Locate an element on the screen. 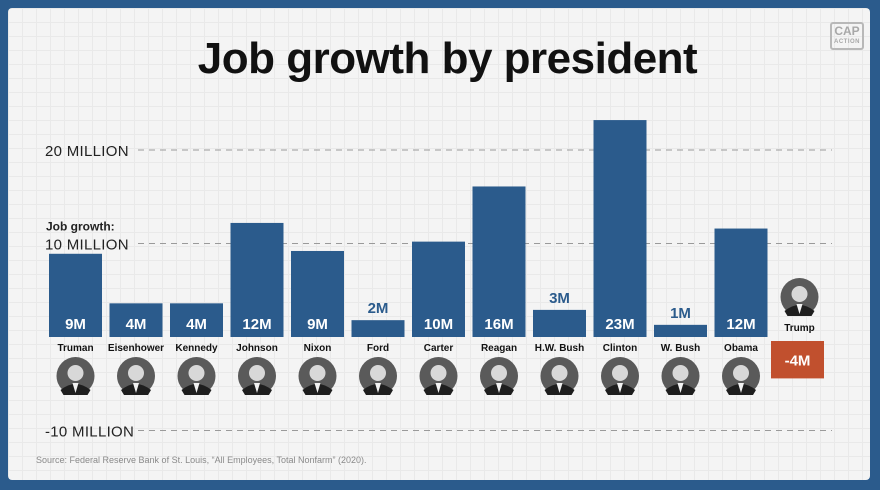 The width and height of the screenshot is (880, 490). category-label: Kennedy is located at coordinates (196, 348).